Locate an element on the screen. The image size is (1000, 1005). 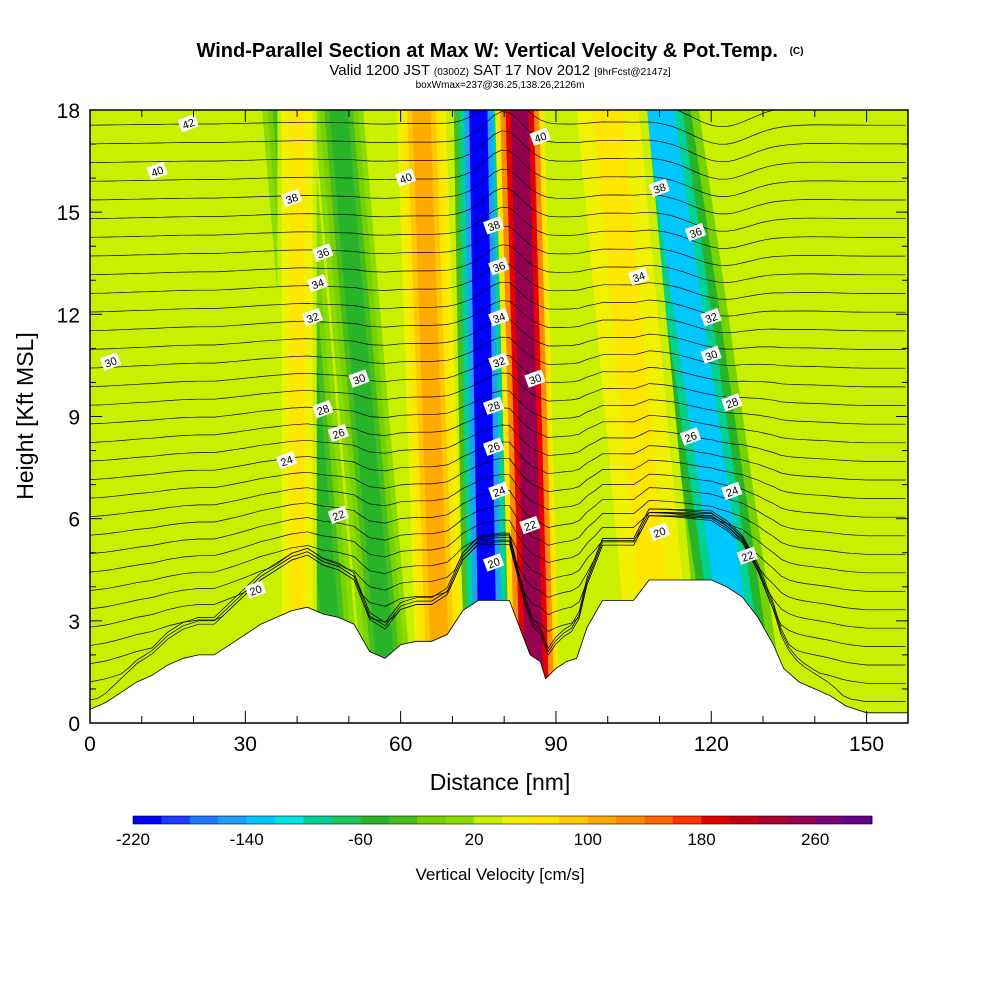
y-tick-label: 15 is located at coordinates (68, 213).